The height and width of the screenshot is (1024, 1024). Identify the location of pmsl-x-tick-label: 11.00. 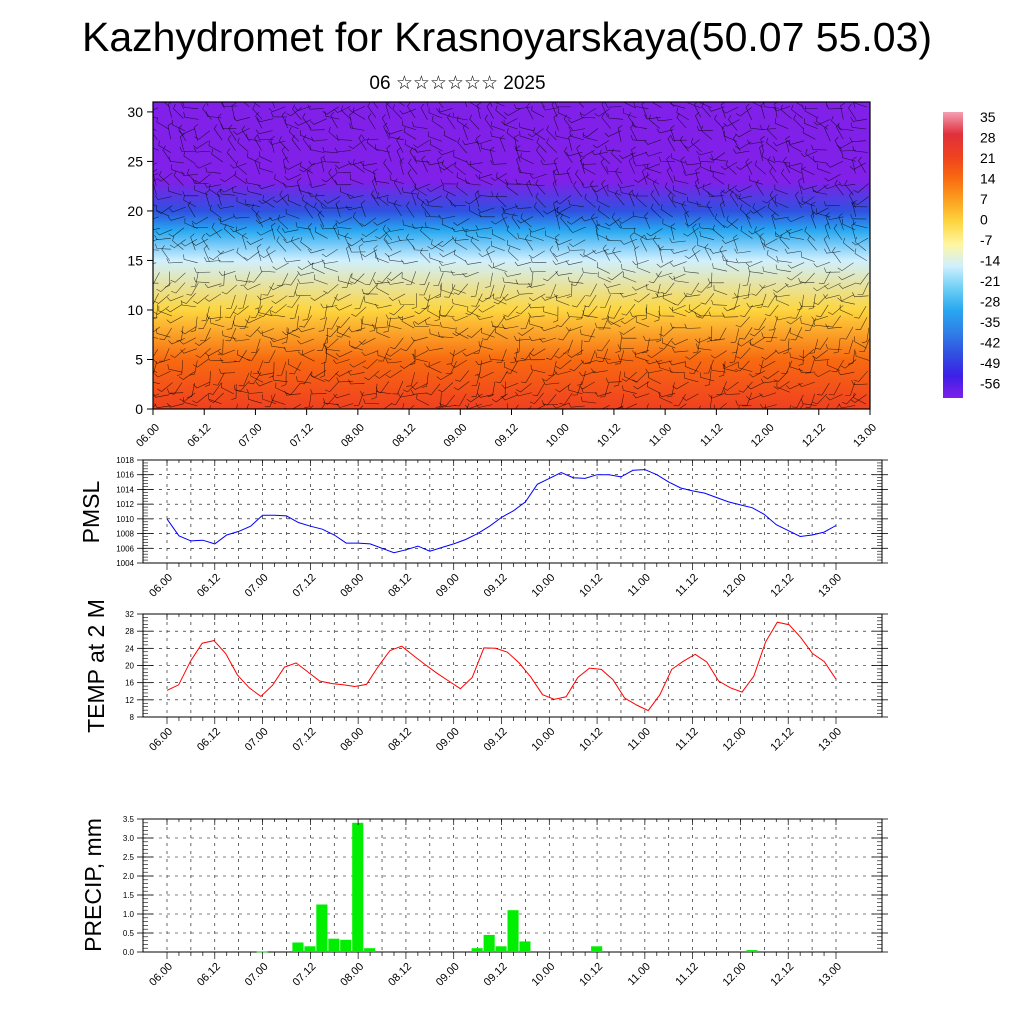
(639, 585).